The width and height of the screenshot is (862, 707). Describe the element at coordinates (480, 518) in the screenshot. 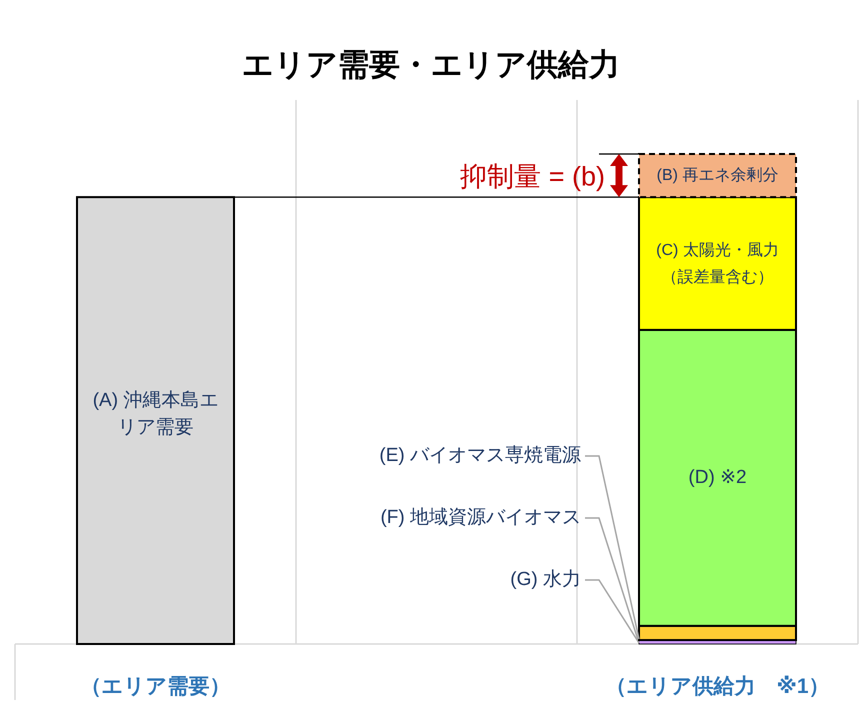

I see `text: (F) 地域資源バイオマス` at that location.